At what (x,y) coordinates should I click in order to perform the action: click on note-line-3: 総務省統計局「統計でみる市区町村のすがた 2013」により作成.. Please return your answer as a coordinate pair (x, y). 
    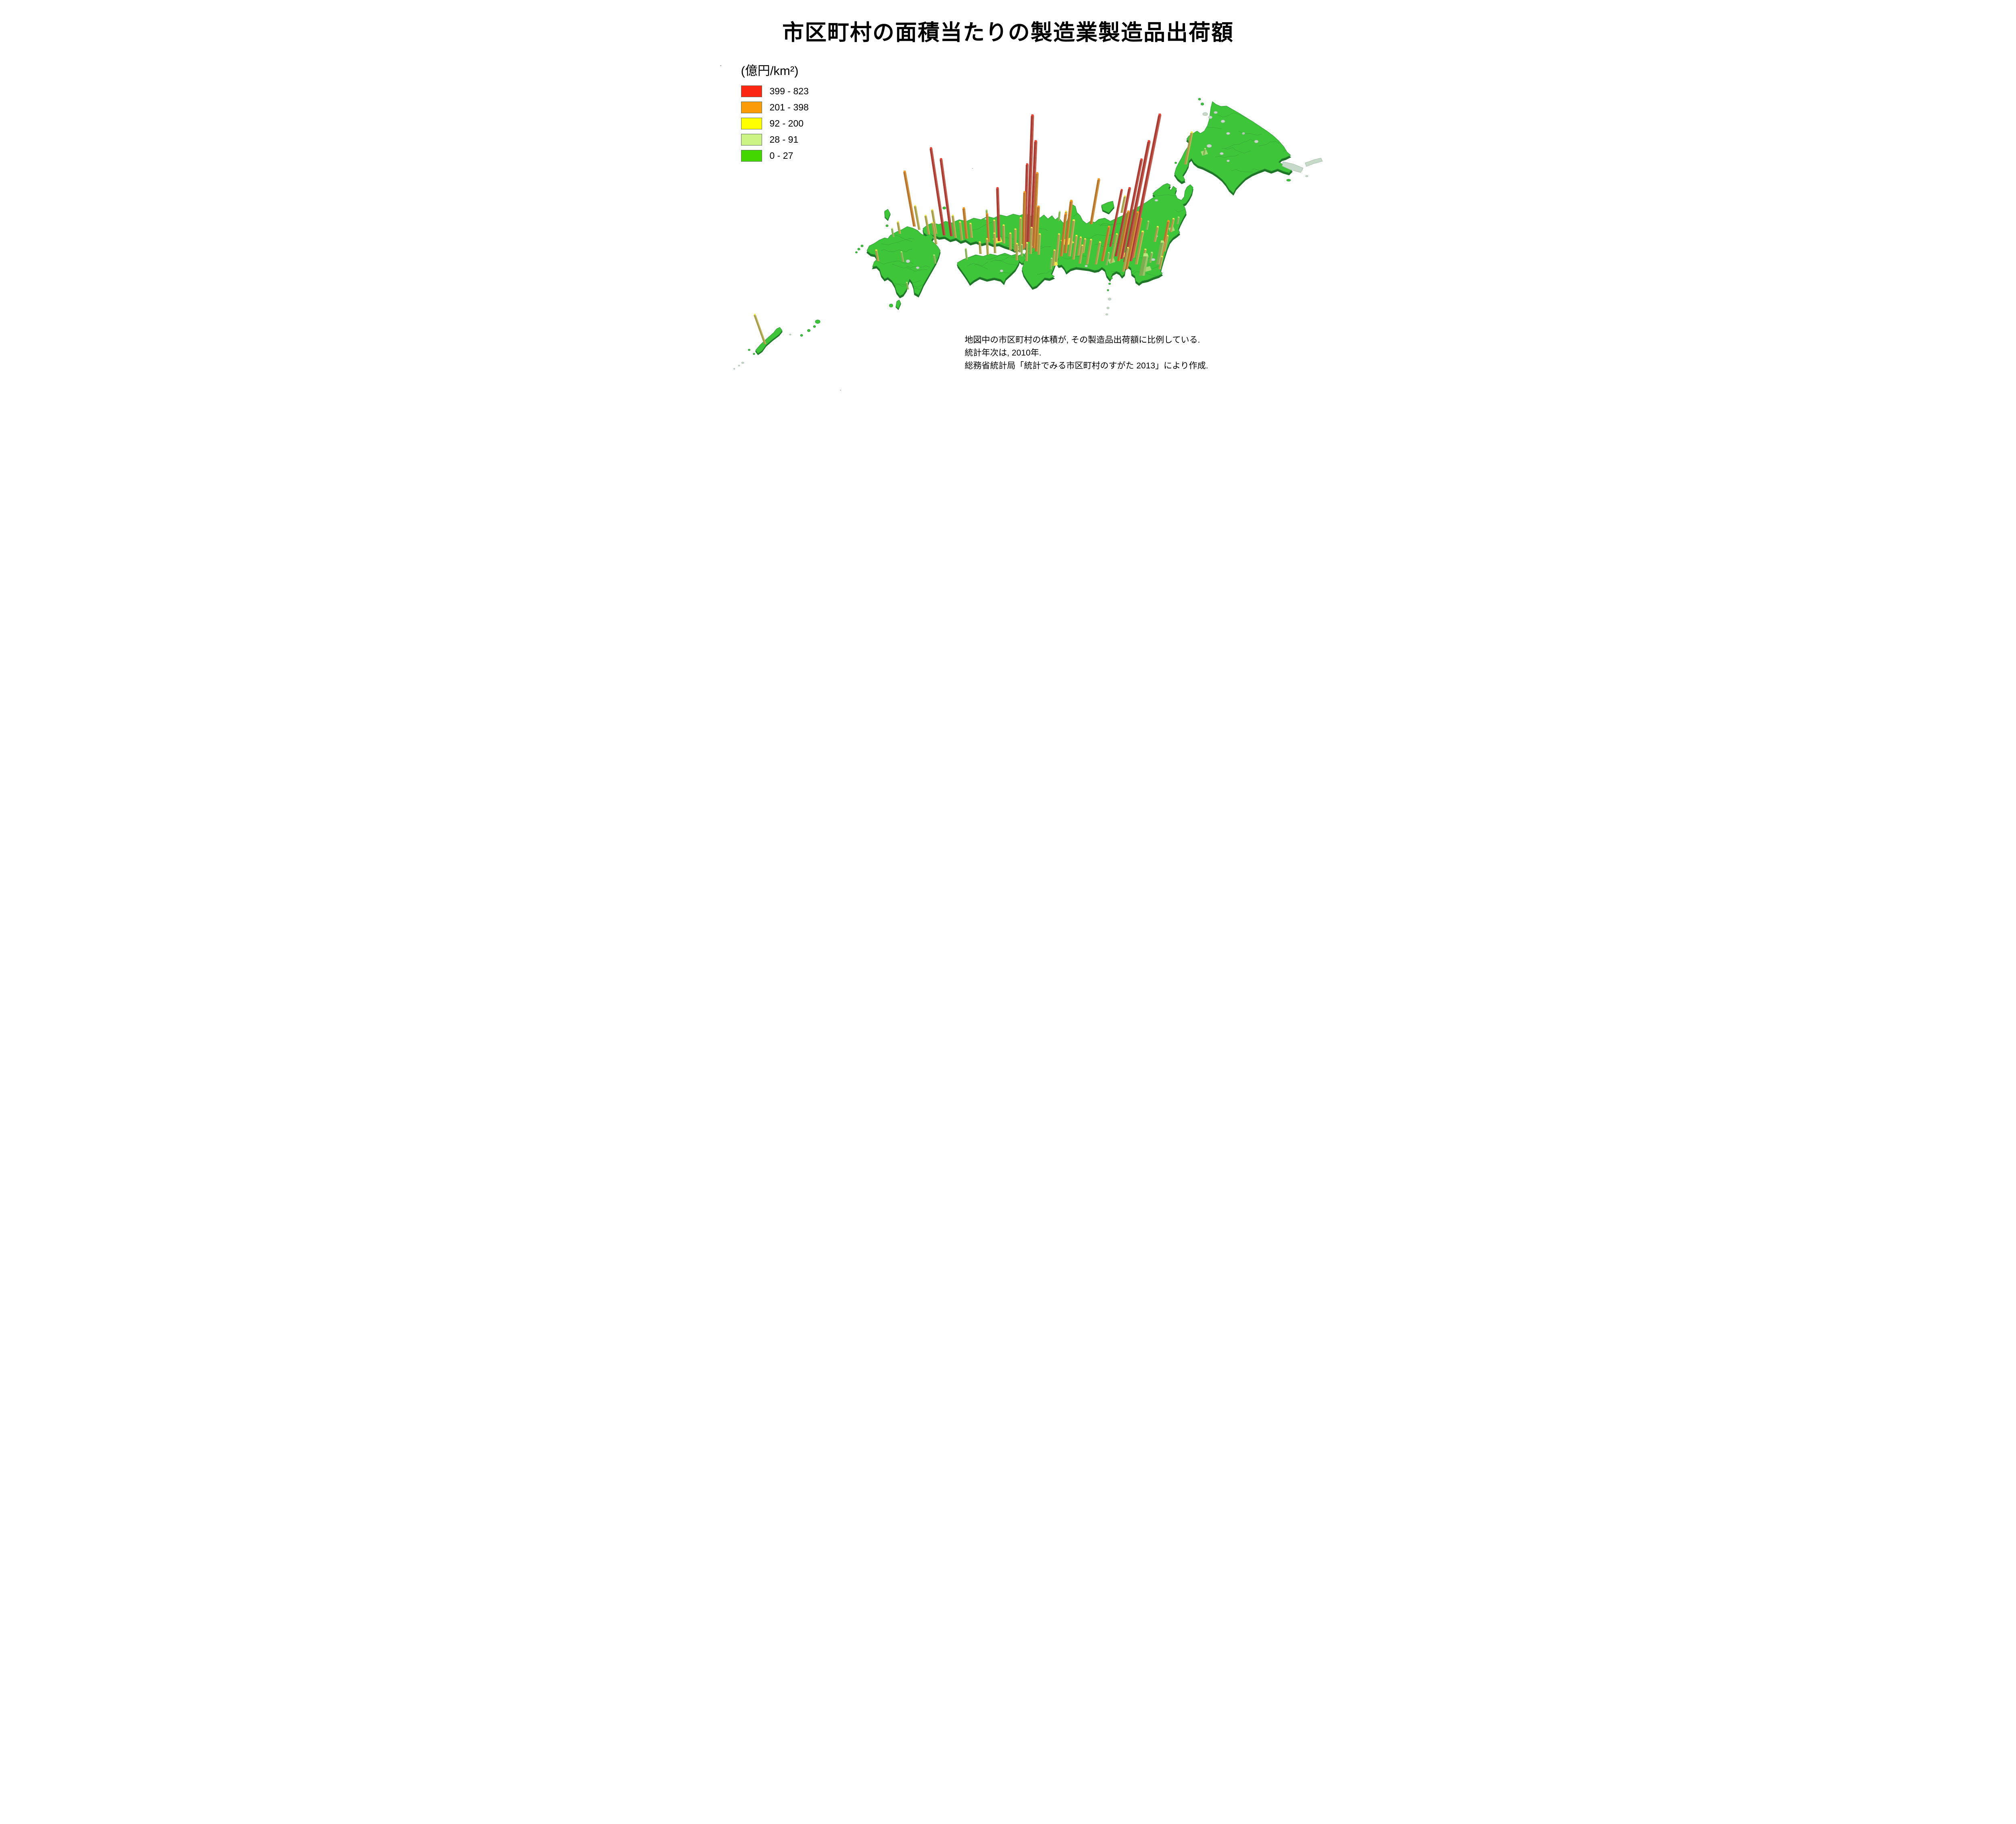
    Looking at the image, I should click on (1086, 365).